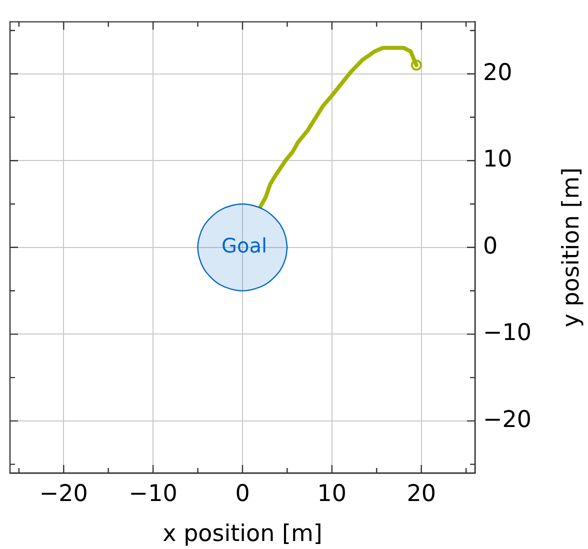 The image size is (588, 549). I want to click on x-tick-label: −10, so click(153, 493).